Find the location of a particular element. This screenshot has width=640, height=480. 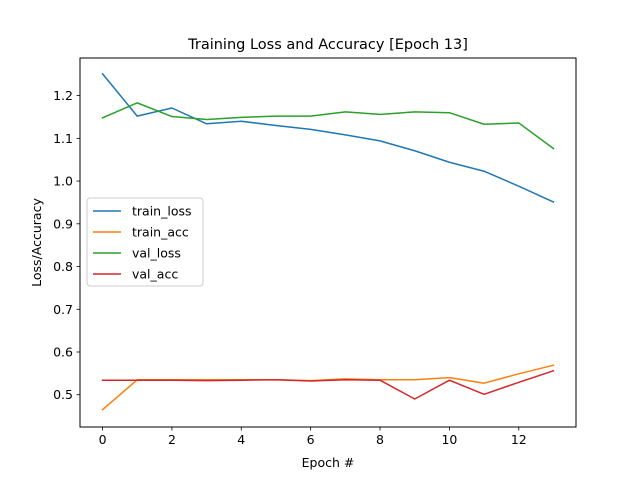

y-tick-label: 1.2 is located at coordinates (63, 95).